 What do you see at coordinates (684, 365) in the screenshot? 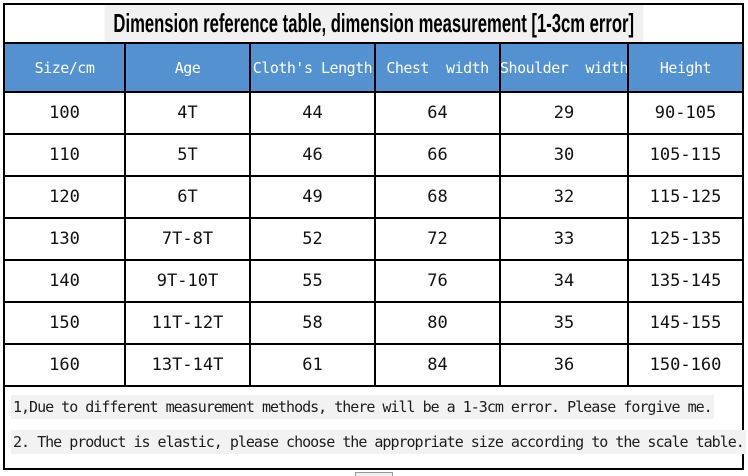
I see `table-cell: 150-160` at bounding box center [684, 365].